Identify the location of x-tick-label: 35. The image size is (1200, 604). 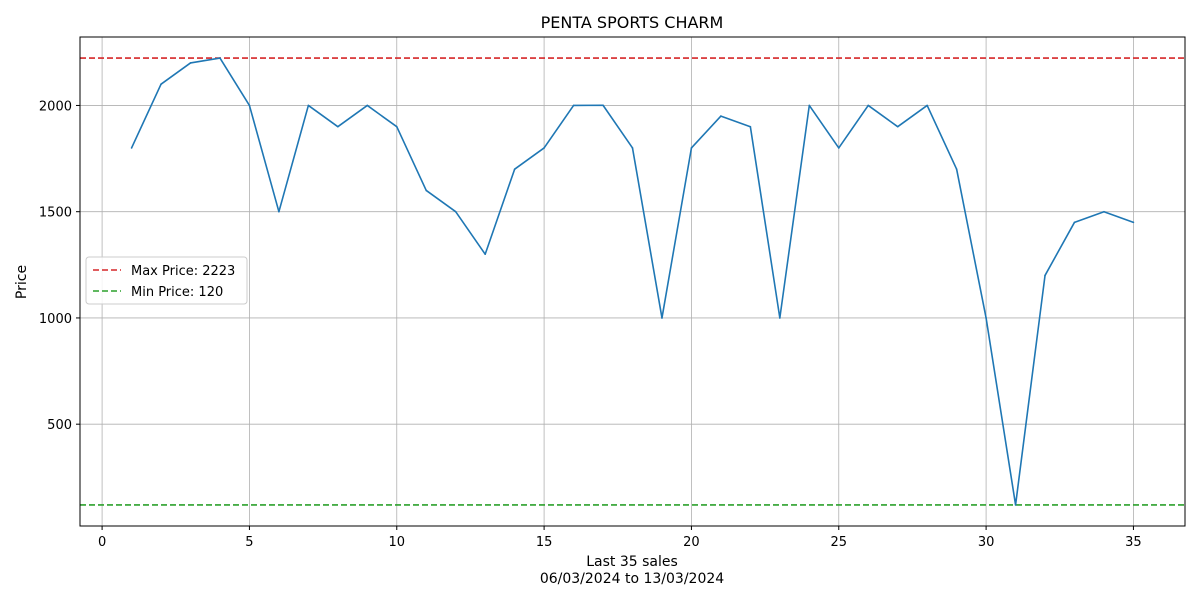
(1133, 542).